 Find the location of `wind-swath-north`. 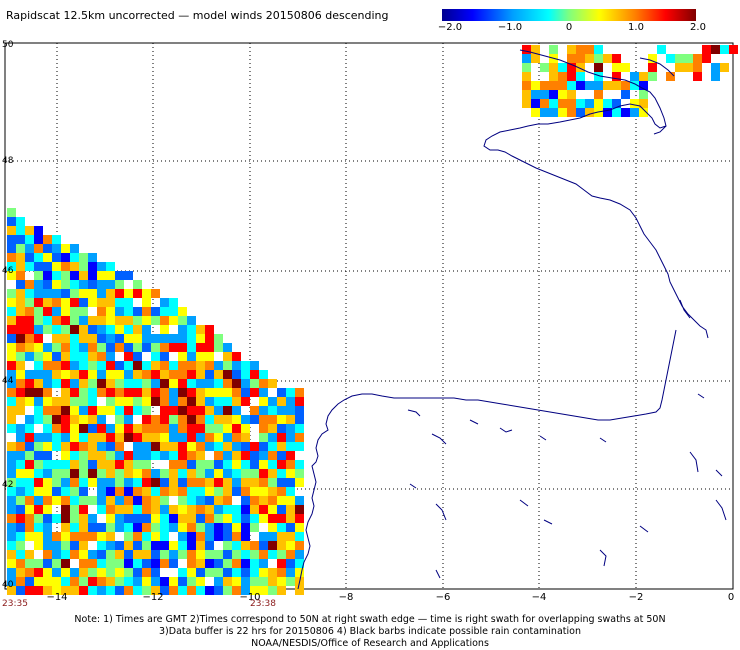

wind-swath-north is located at coordinates (630, 81).